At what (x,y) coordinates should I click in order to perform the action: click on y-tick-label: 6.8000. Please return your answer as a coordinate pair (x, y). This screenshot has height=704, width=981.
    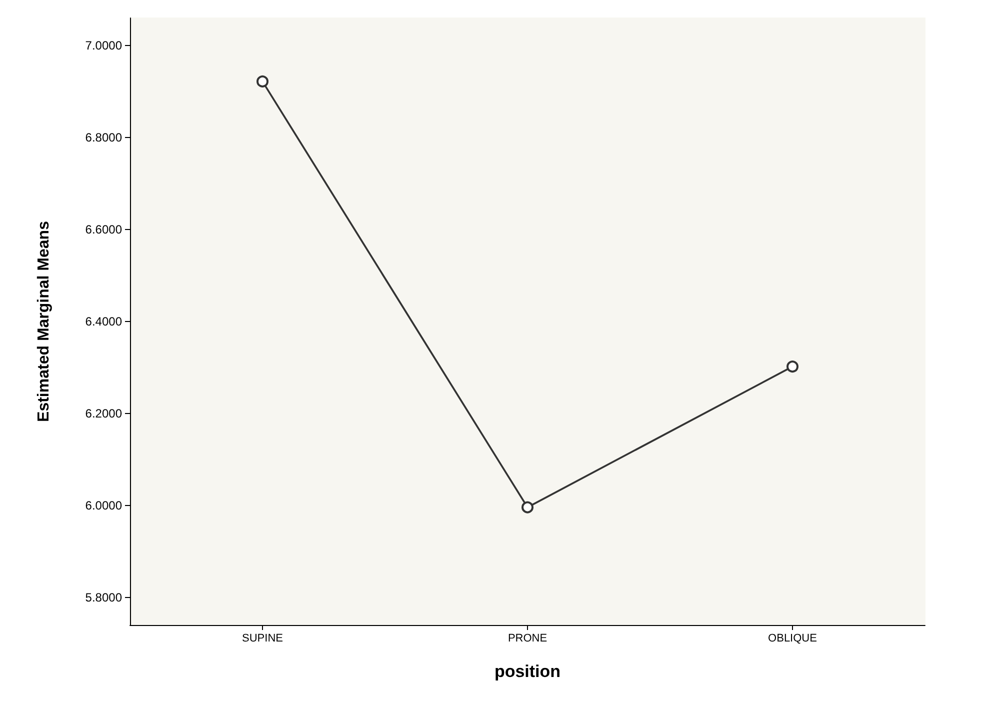
    Looking at the image, I should click on (103, 137).